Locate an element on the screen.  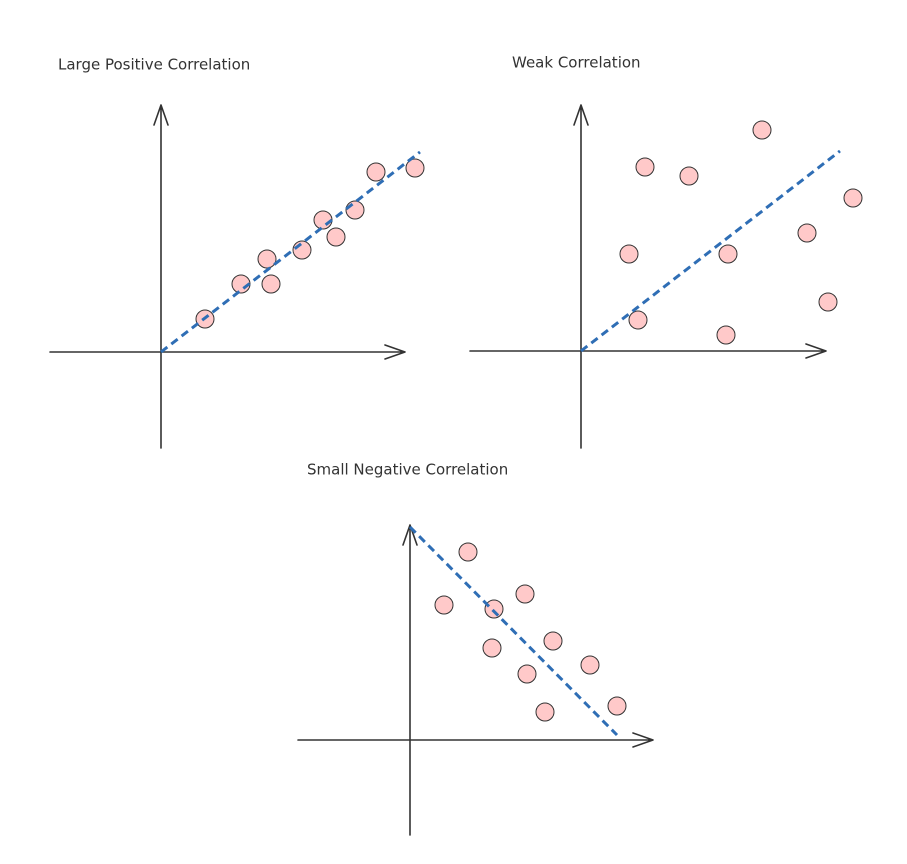
chart-title: Weak Correlation is located at coordinates (576, 63).